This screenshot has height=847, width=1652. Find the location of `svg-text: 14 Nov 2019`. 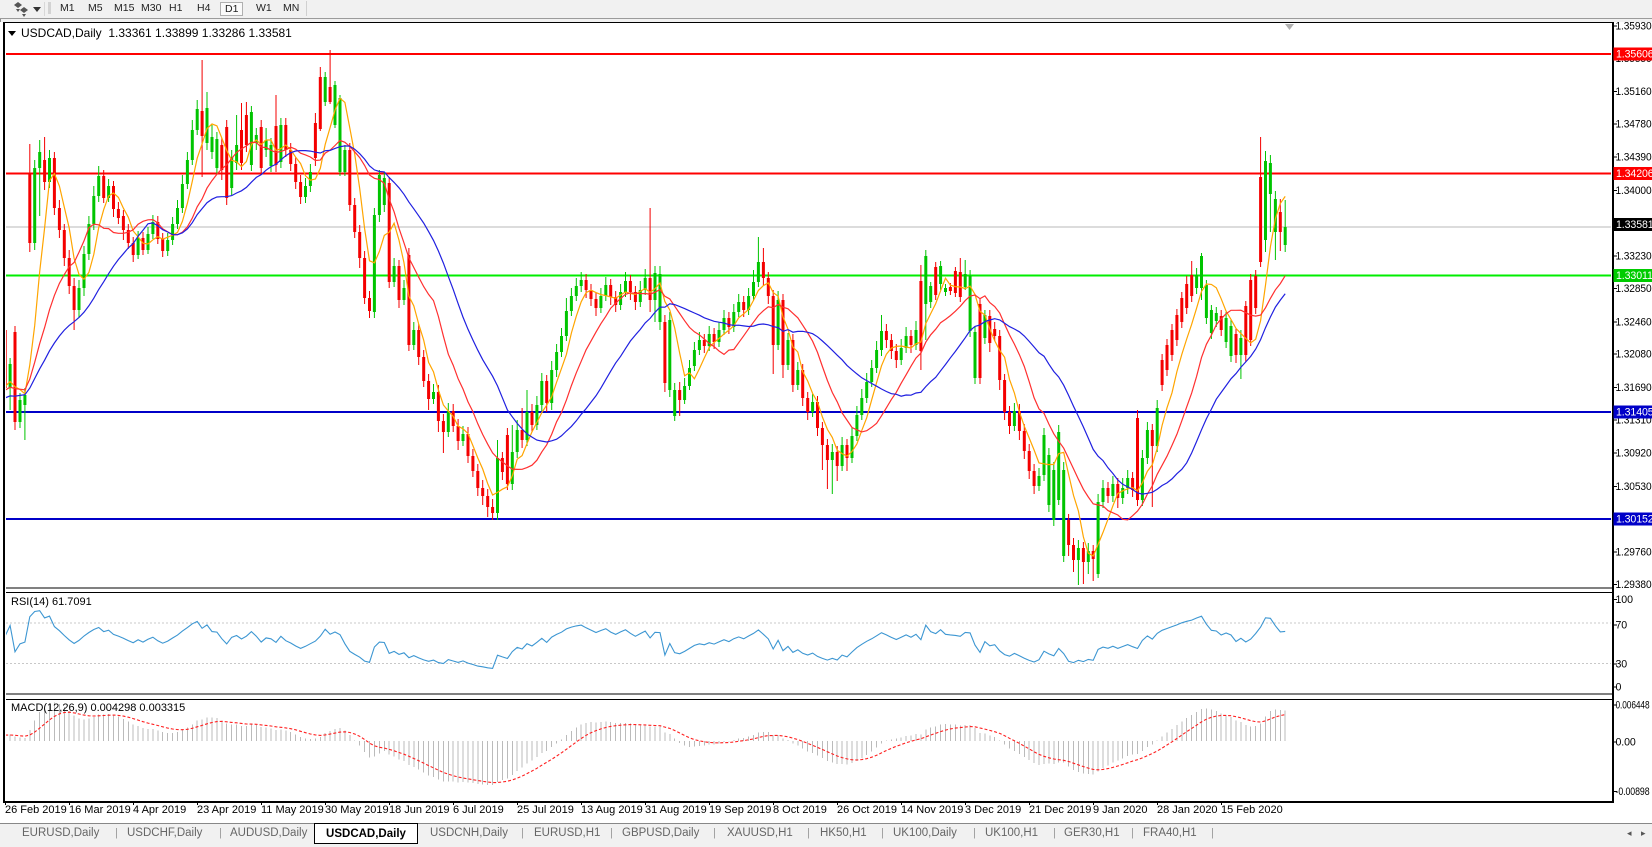

svg-text: 14 Nov 2019 is located at coordinates (932, 810).